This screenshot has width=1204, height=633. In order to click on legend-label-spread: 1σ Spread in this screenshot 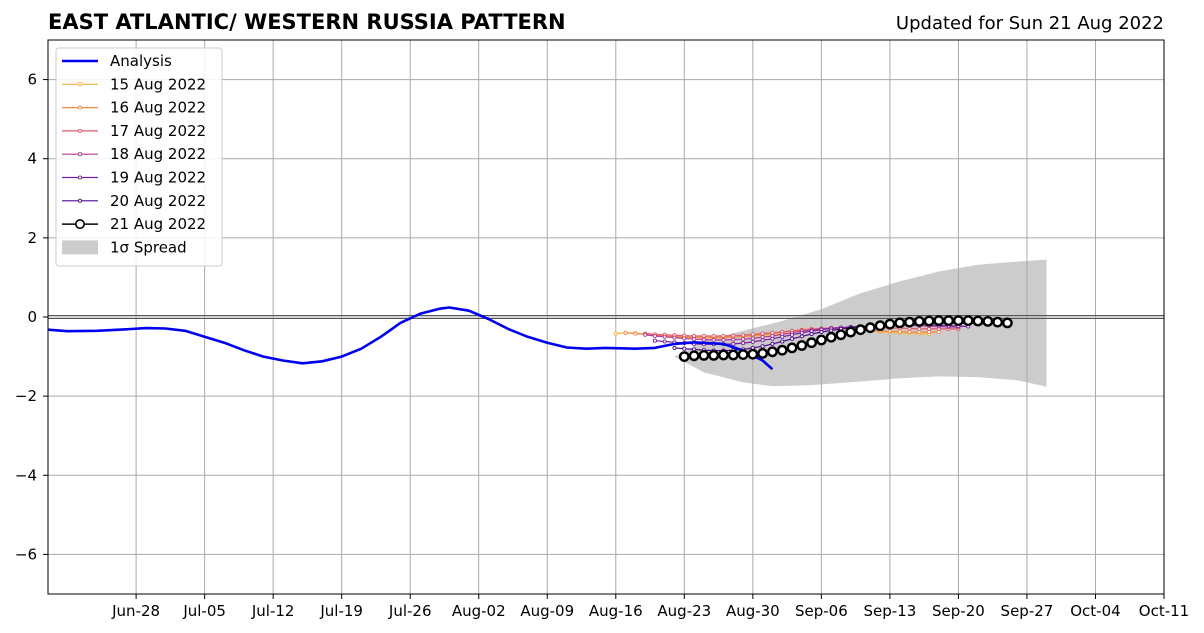, I will do `click(148, 247)`.